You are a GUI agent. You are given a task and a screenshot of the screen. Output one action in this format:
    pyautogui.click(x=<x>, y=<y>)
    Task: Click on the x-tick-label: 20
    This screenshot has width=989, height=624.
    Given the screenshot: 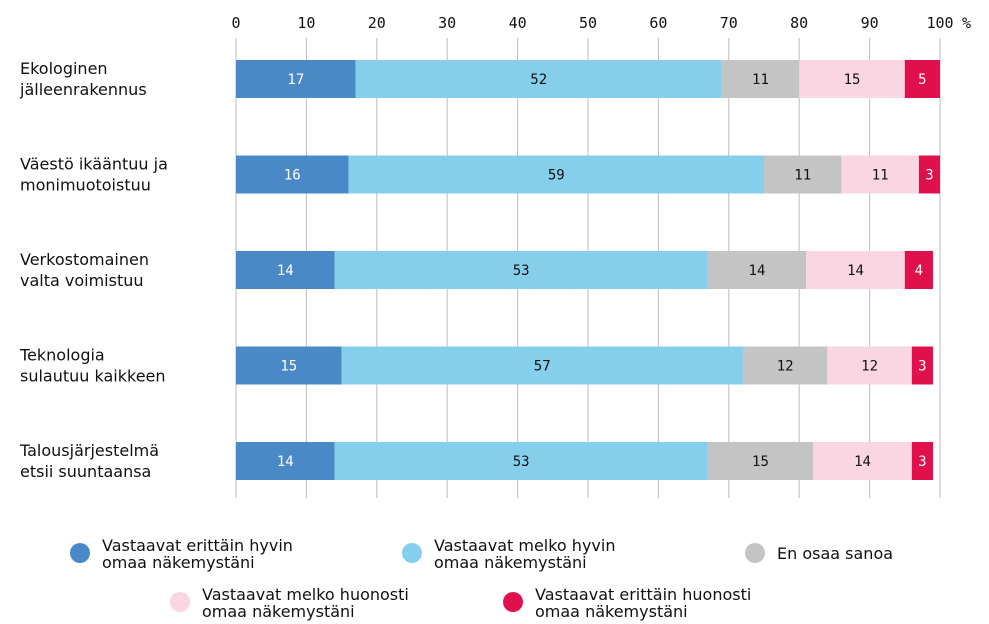 What is the action you would take?
    pyautogui.click(x=377, y=23)
    